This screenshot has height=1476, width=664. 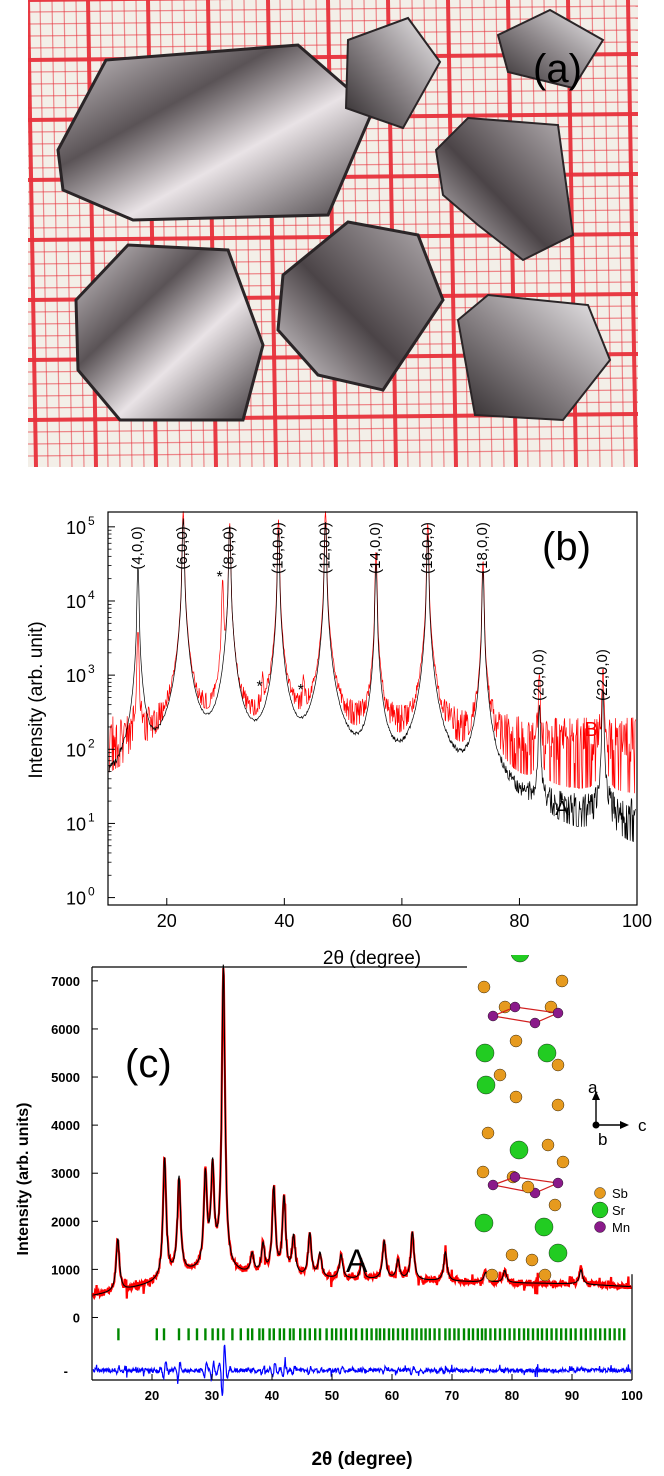 What do you see at coordinates (272, 1395) in the screenshot?
I see `chart-c-xtick-label: 40` at bounding box center [272, 1395].